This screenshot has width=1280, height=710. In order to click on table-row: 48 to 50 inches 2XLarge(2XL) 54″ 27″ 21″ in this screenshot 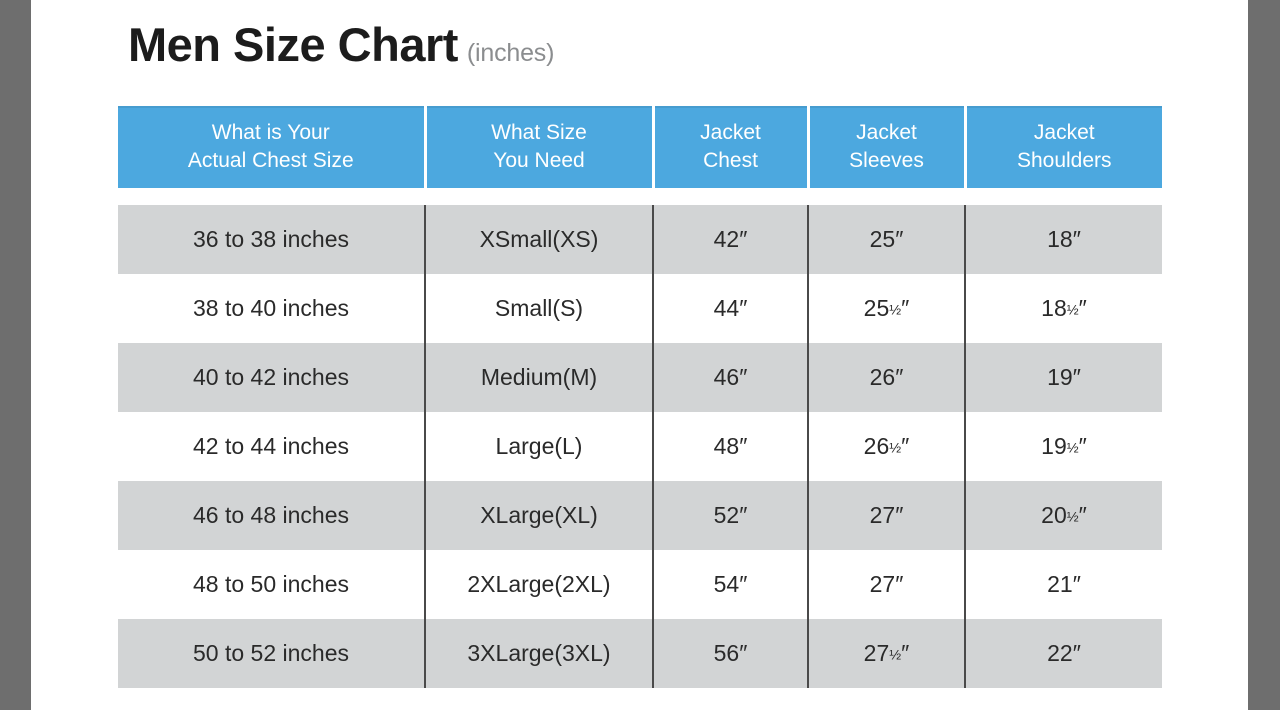, I will do `click(640, 585)`.